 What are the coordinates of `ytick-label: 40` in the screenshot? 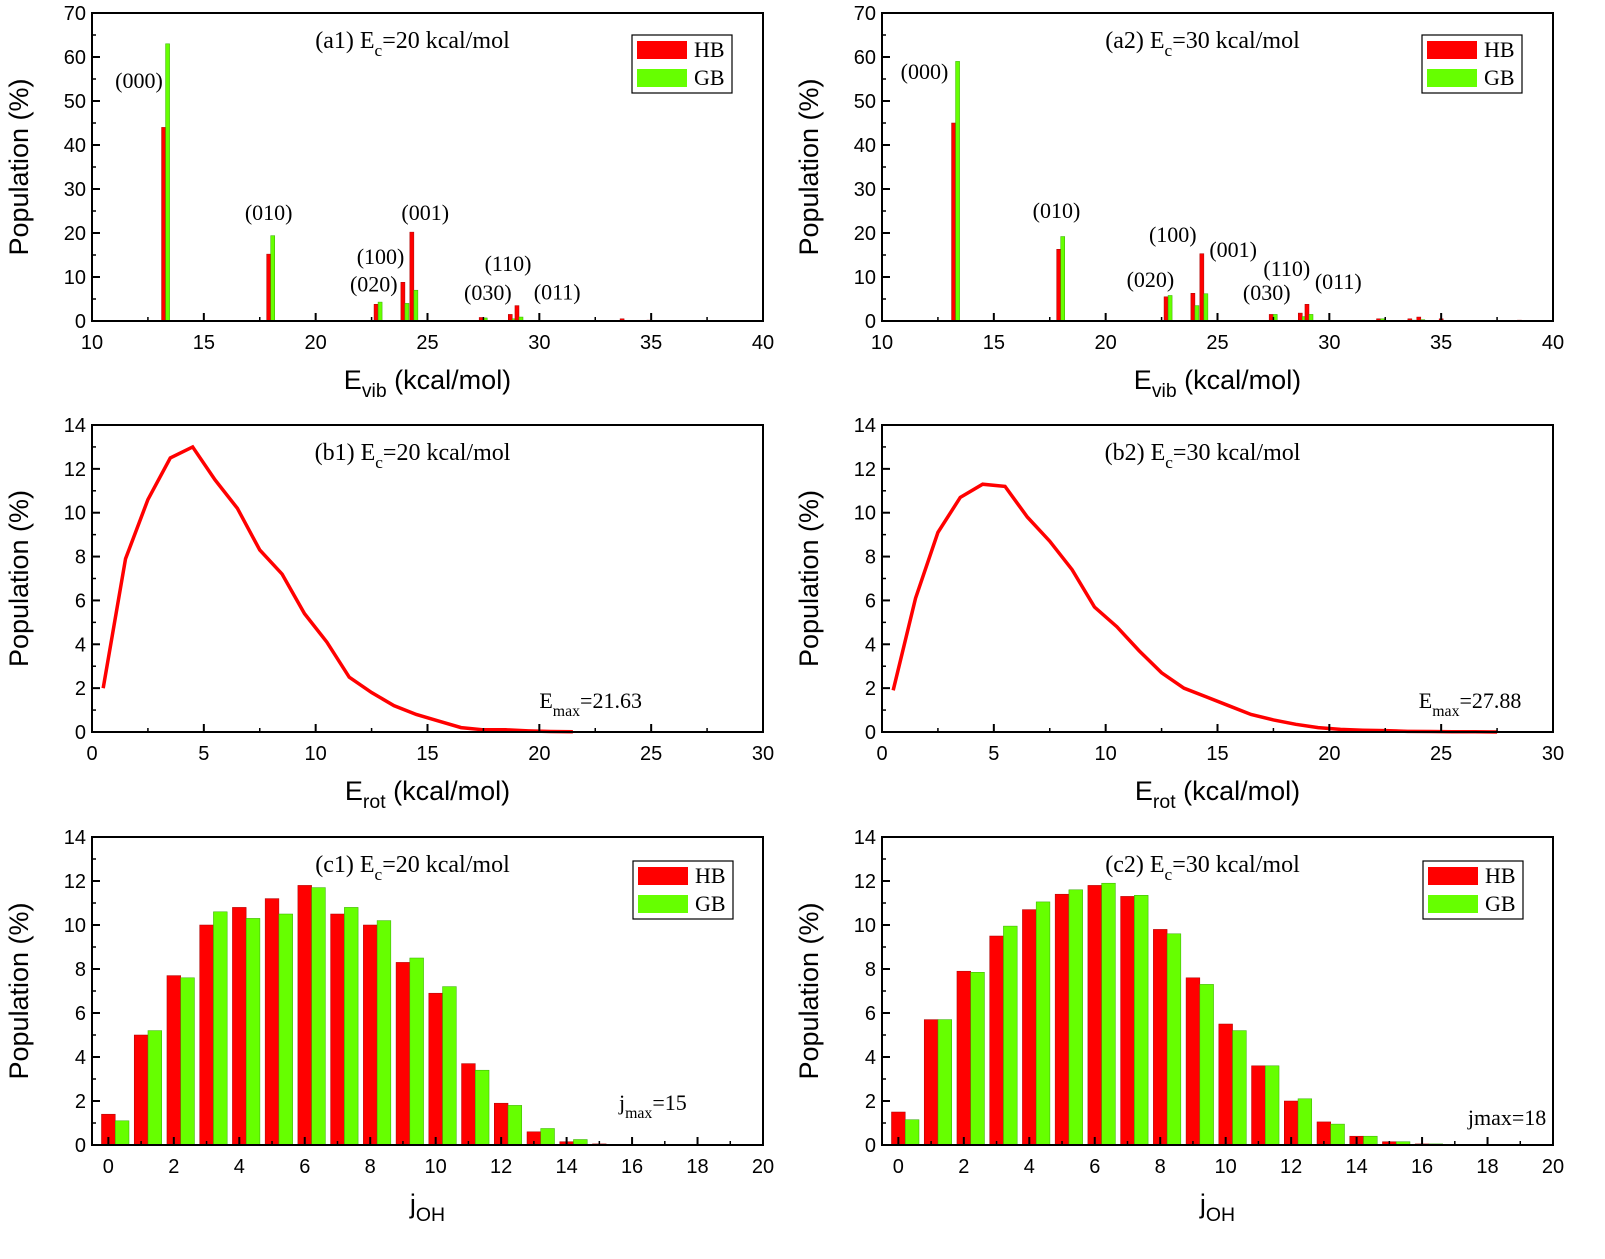 It's located at (75, 146).